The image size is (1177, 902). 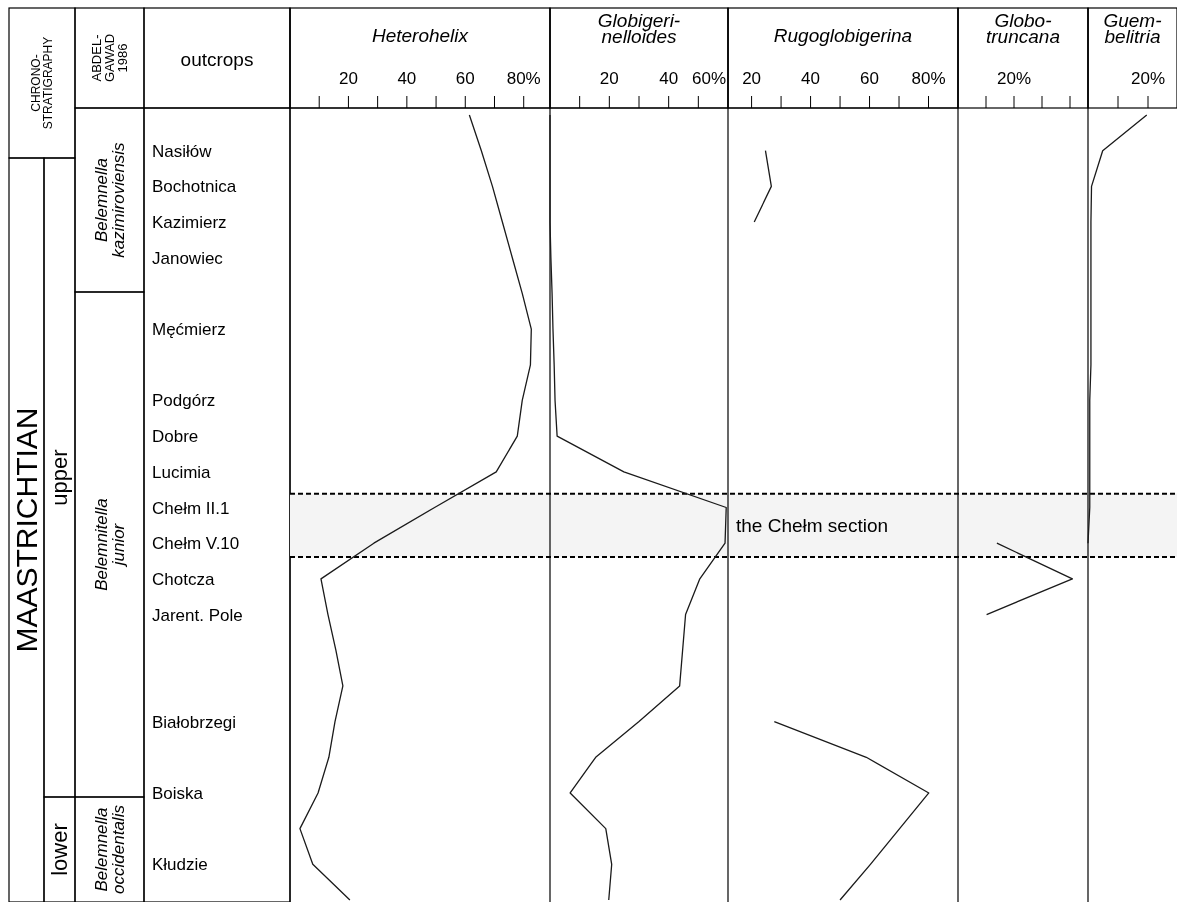 What do you see at coordinates (420, 35) in the screenshot?
I see `chart-title: Heterohelix` at bounding box center [420, 35].